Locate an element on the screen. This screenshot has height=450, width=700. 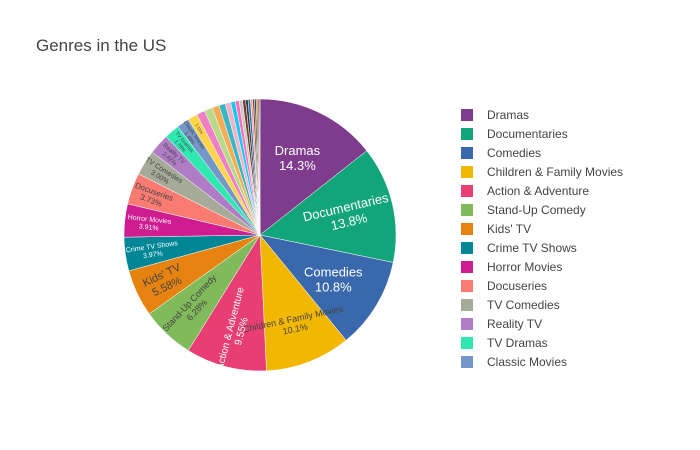
legend-label: TV Dramas is located at coordinates (517, 343).